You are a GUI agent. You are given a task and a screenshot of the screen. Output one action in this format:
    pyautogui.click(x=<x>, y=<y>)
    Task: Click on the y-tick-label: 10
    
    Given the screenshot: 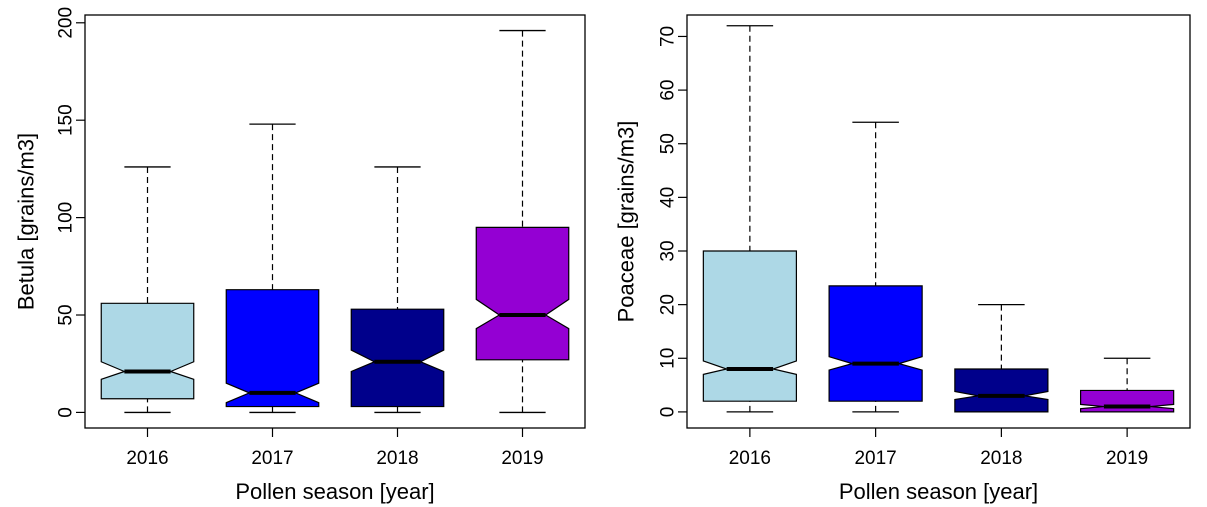 What is the action you would take?
    pyautogui.click(x=668, y=358)
    